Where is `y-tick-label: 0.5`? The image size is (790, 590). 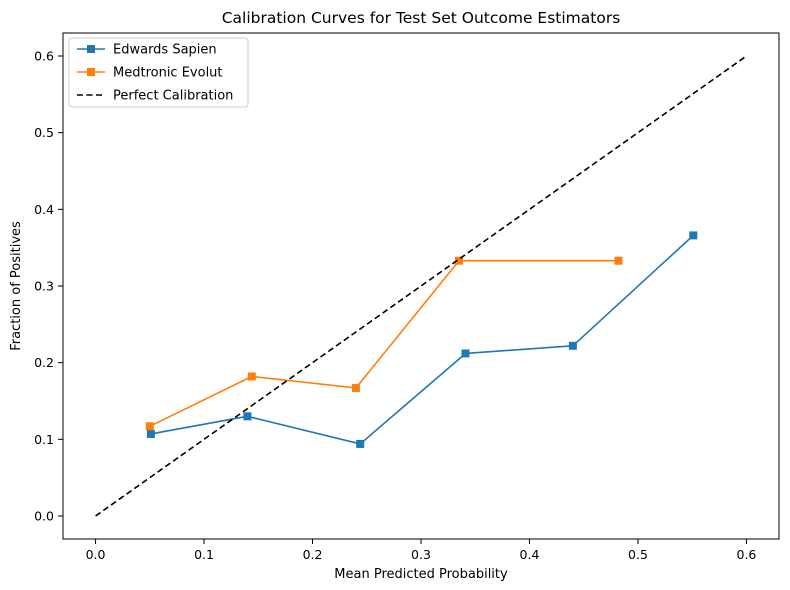 y-tick-label: 0.5 is located at coordinates (44, 132).